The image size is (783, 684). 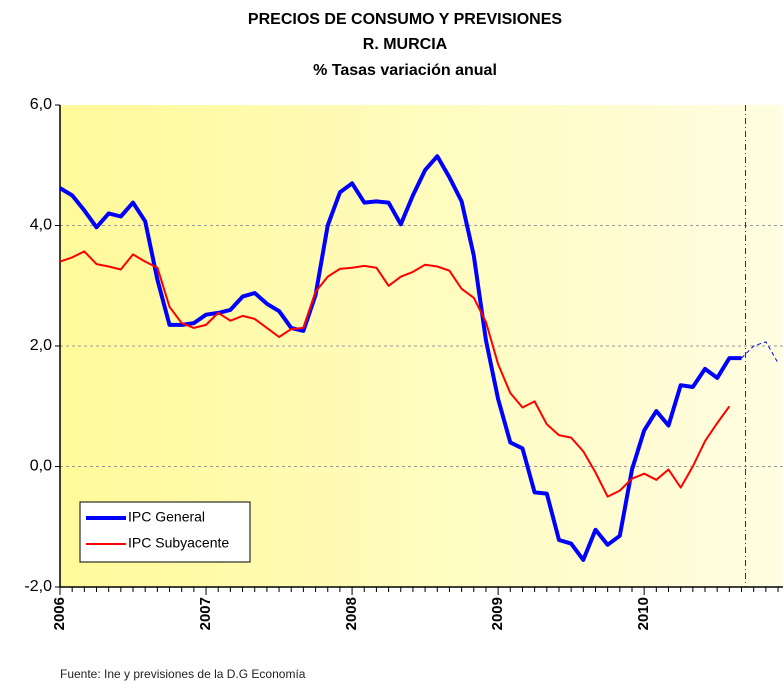 What do you see at coordinates (405, 44) in the screenshot?
I see `chart-title: R. MURCIA` at bounding box center [405, 44].